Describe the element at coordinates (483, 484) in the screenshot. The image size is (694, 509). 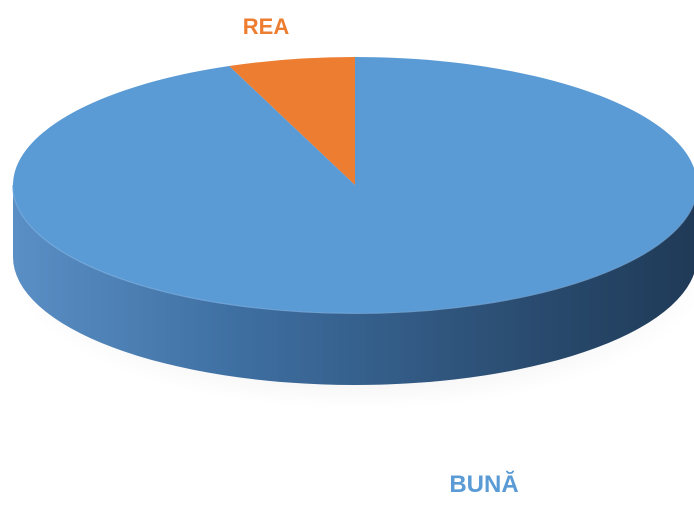
I see `data-label-bună: BUNĂ` at that location.